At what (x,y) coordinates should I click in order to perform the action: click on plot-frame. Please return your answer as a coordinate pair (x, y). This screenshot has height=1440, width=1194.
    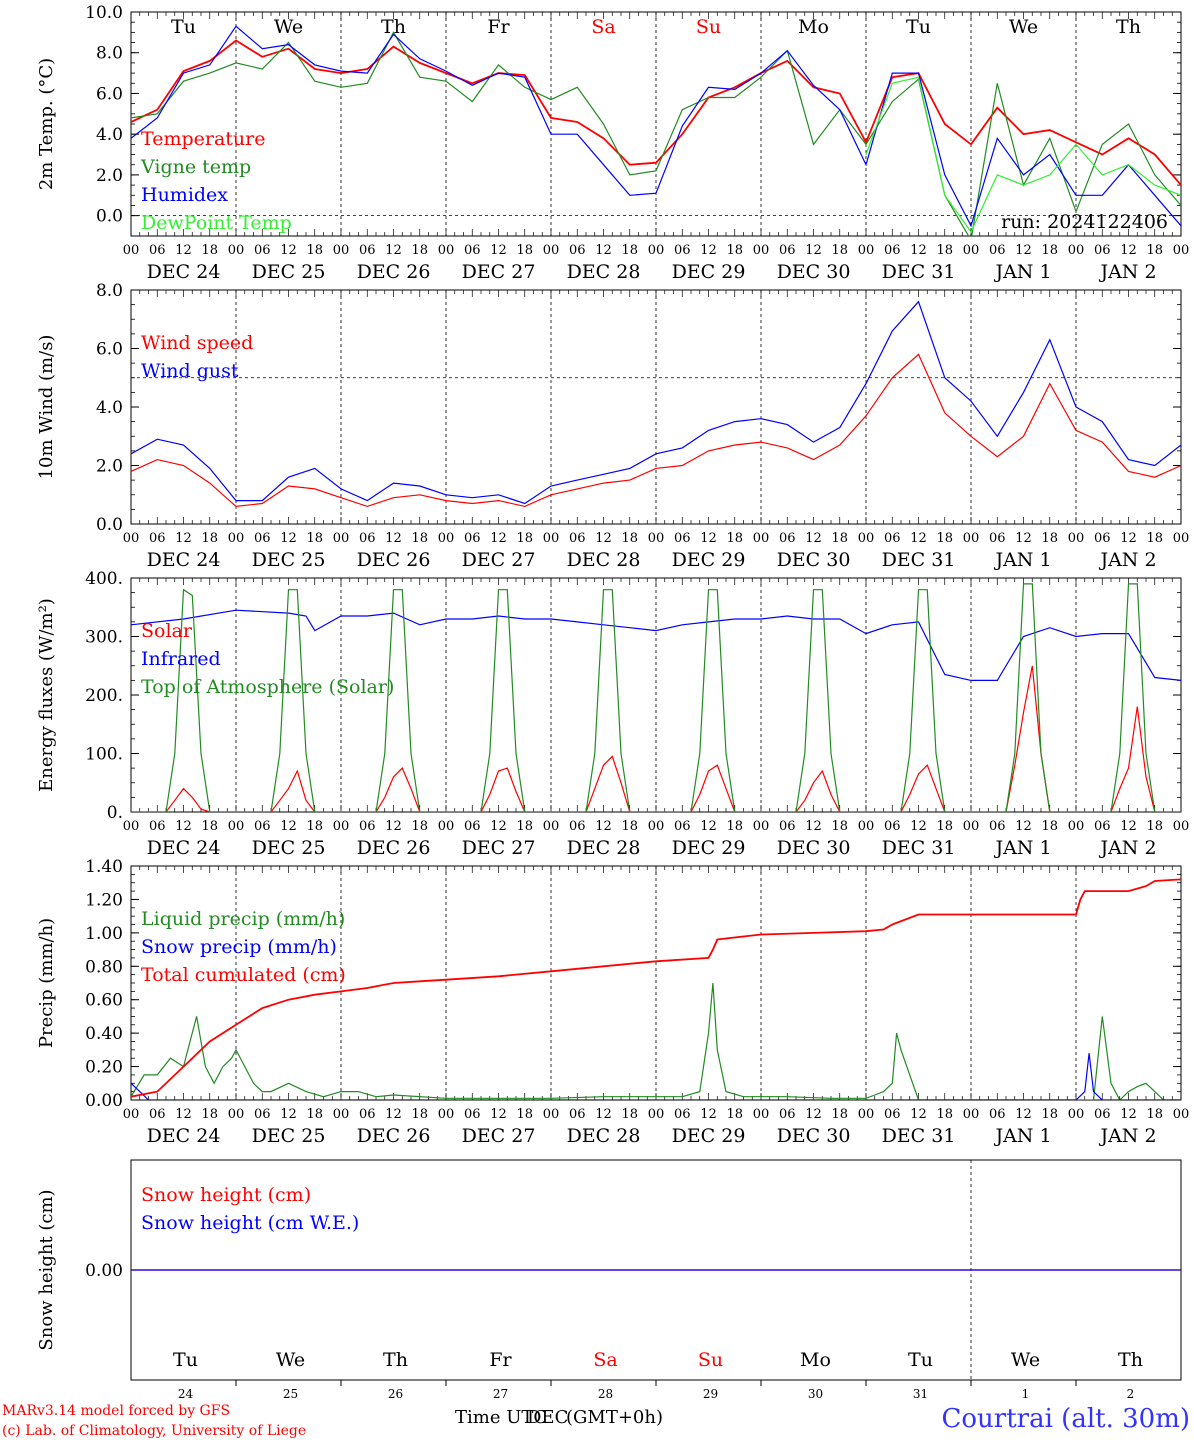
    Looking at the image, I should click on (656, 124).